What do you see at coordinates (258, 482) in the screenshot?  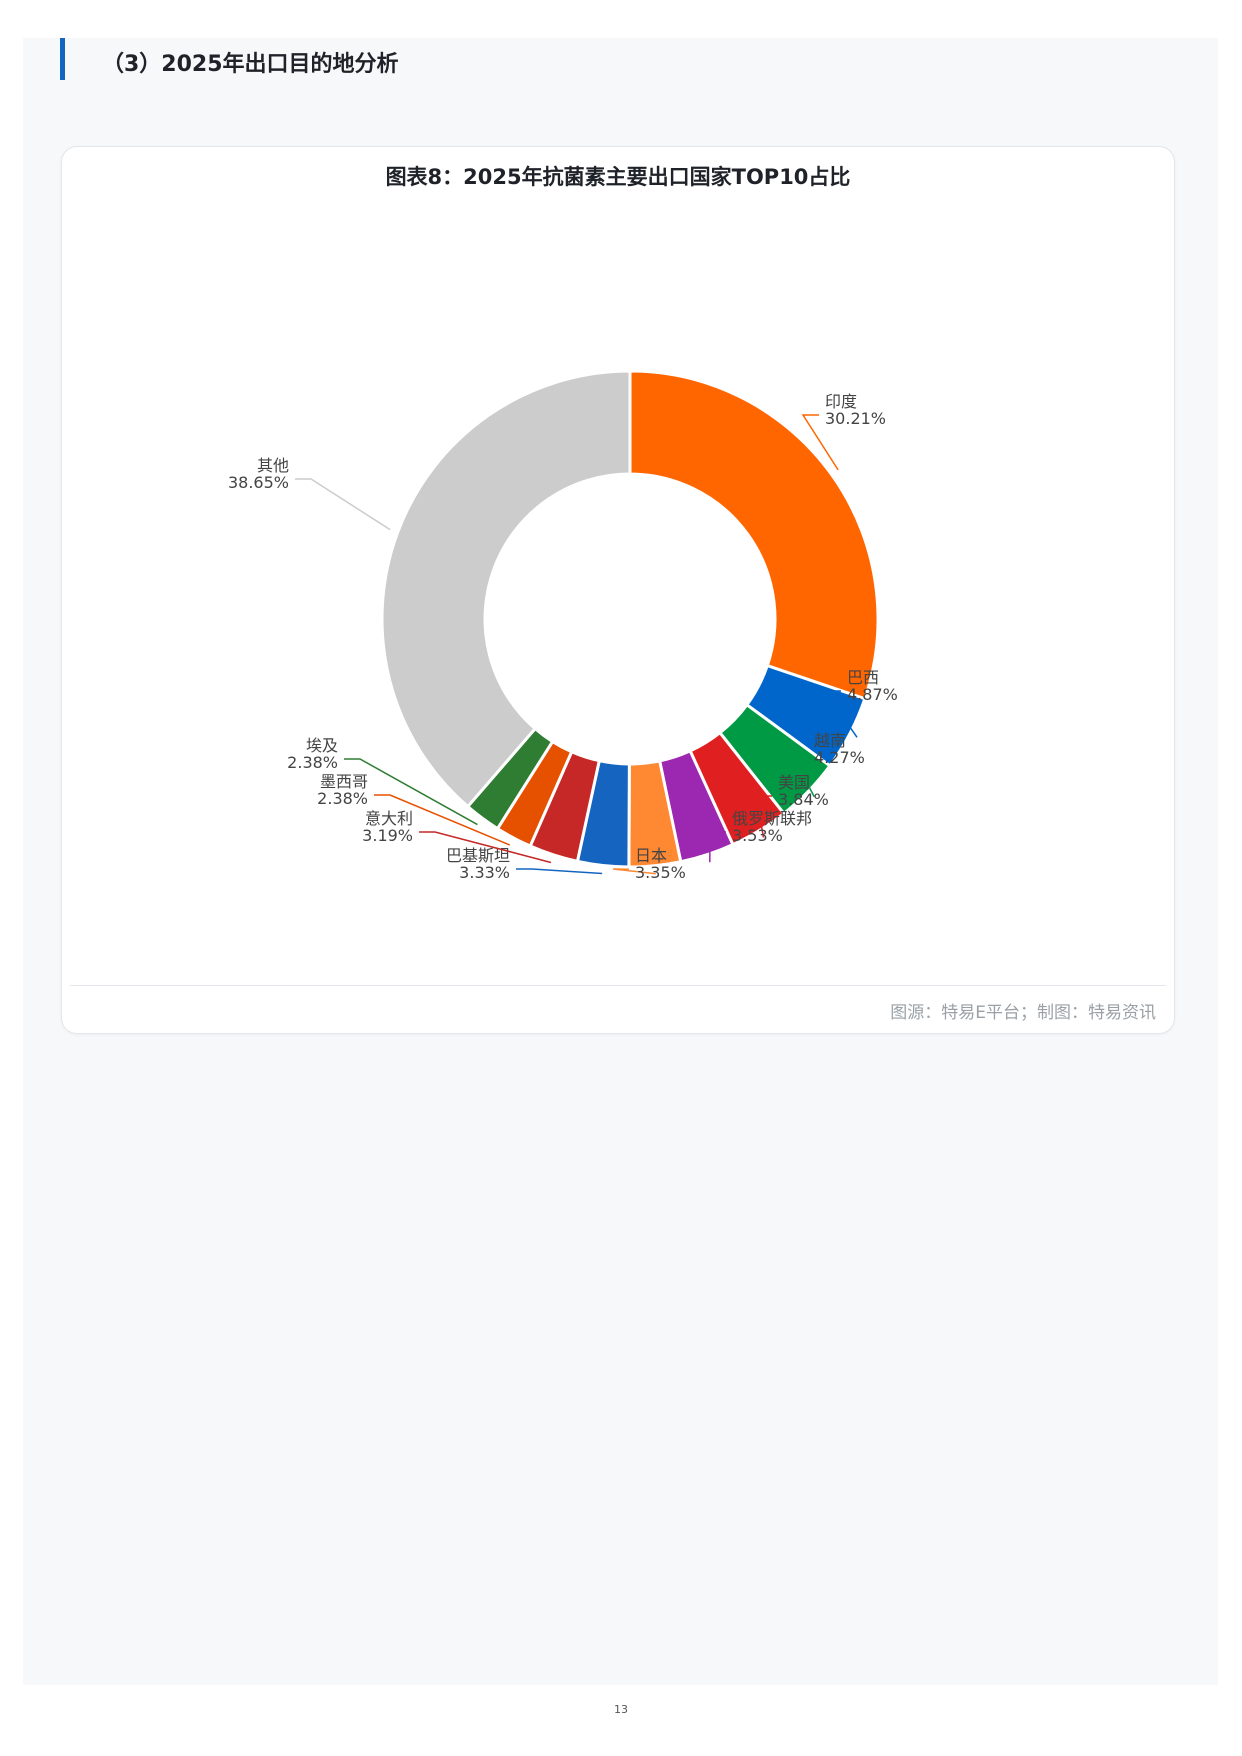 I see `slice-label-value-10: 38.65%` at bounding box center [258, 482].